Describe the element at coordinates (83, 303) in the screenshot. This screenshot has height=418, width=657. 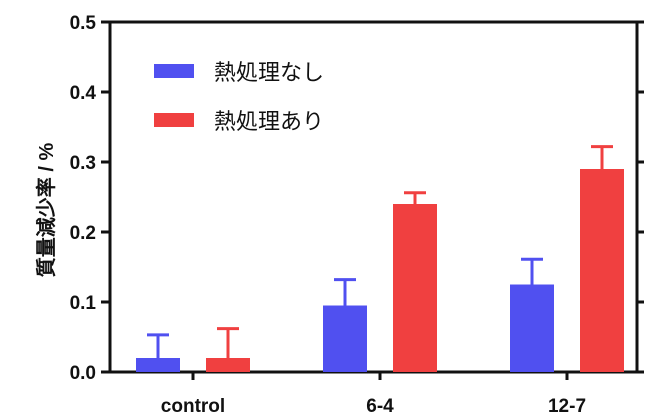
I see `y-tick-label: 0.1` at that location.